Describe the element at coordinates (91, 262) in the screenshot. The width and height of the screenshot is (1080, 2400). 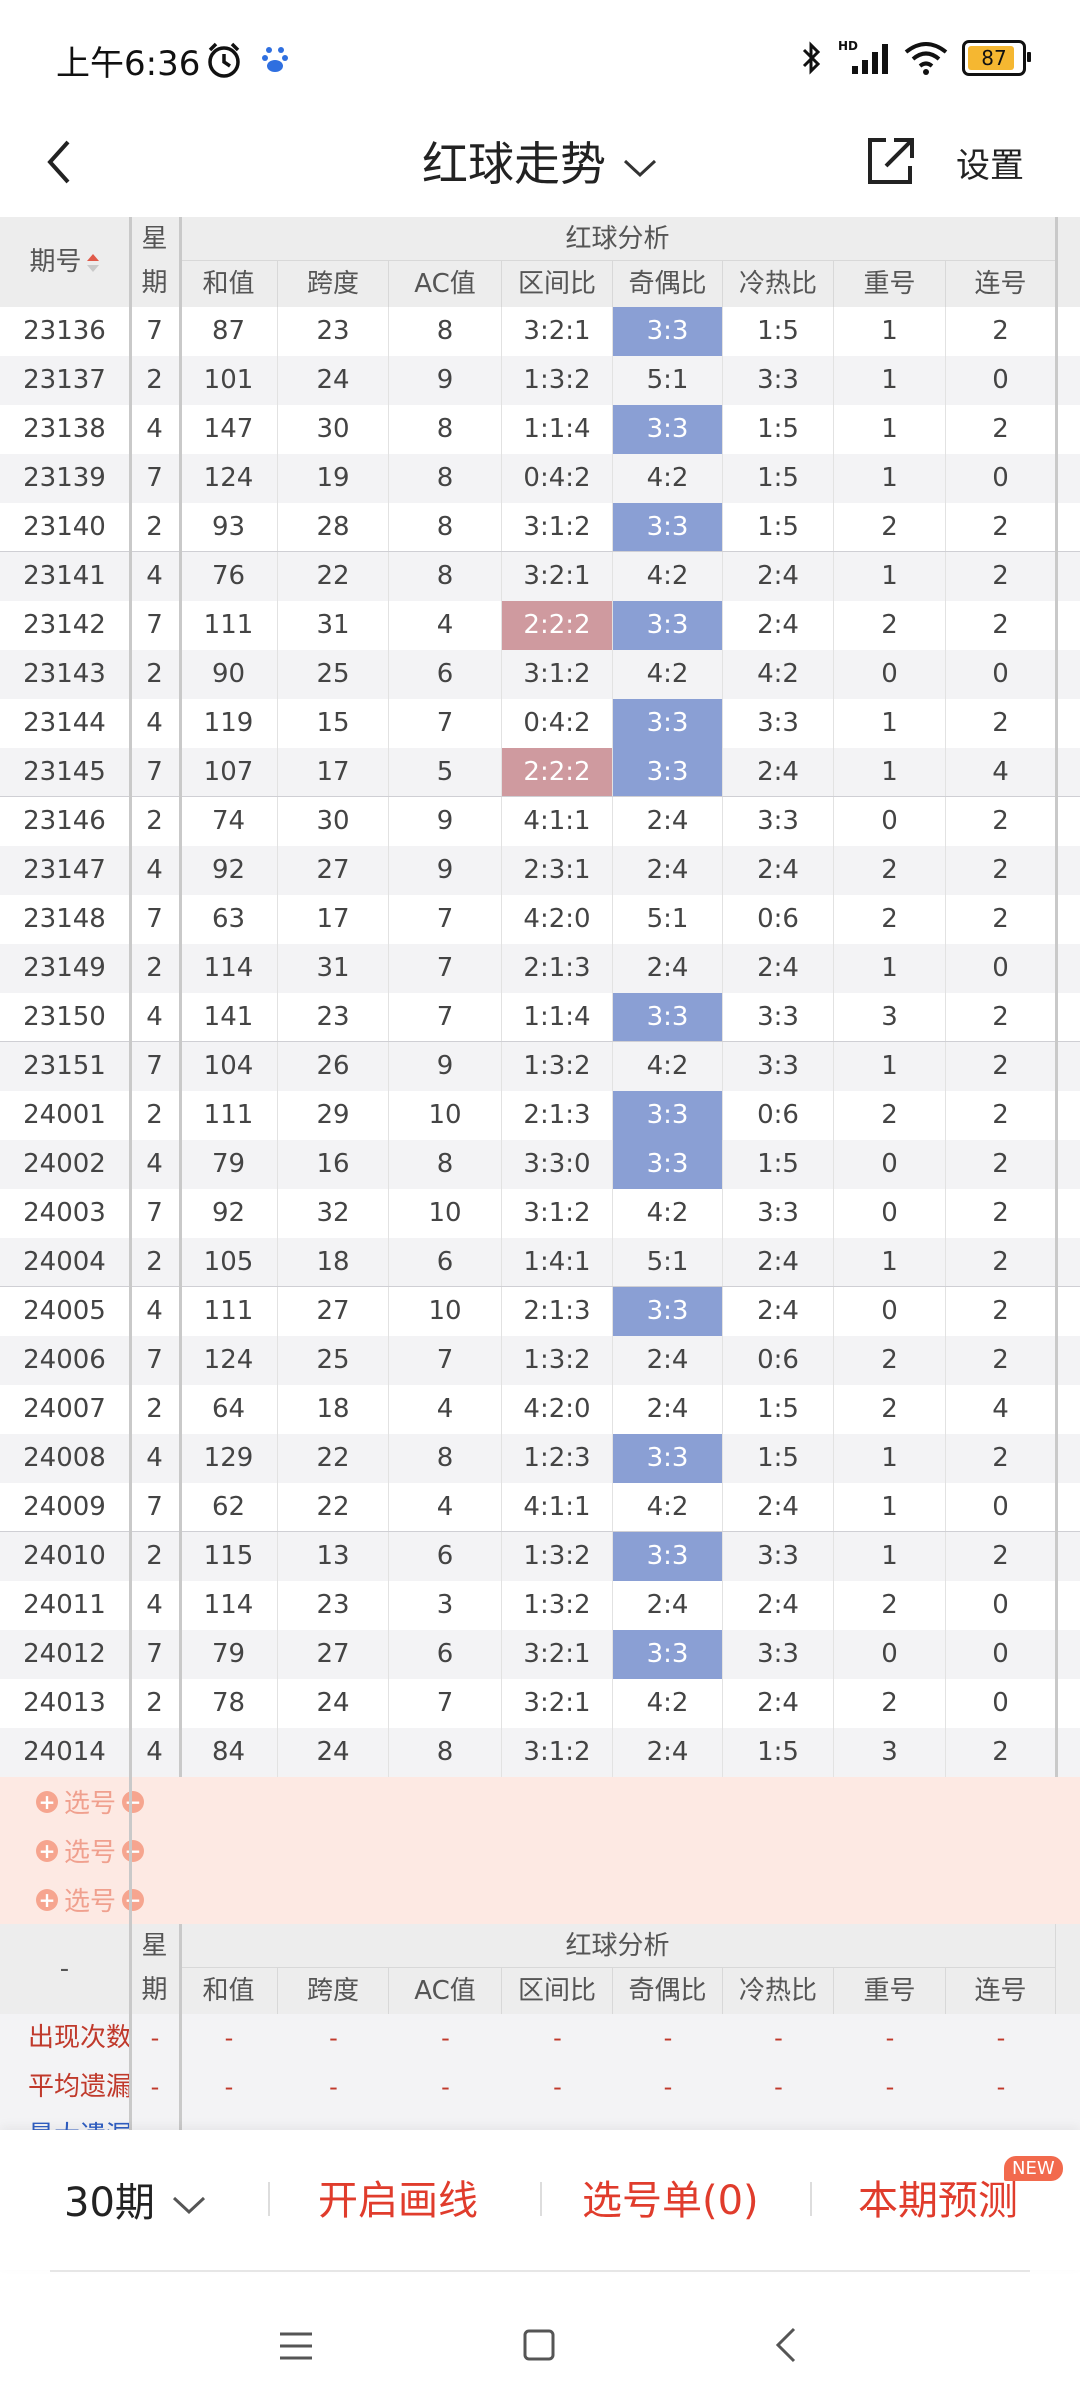
I see `sort-icon` at that location.